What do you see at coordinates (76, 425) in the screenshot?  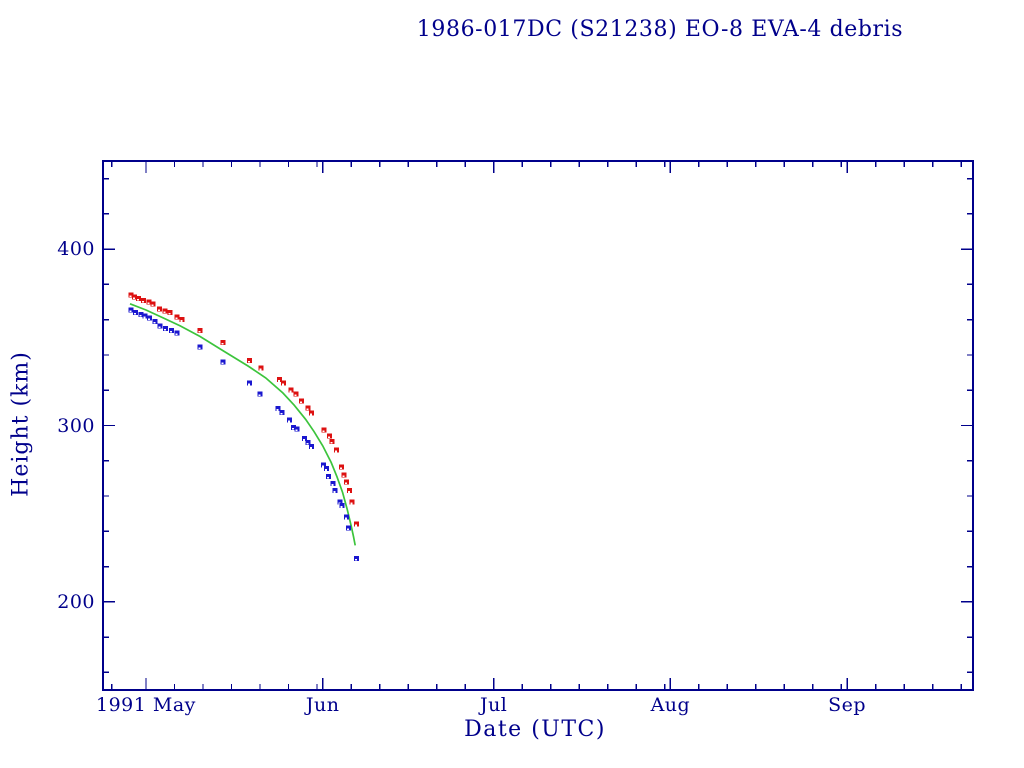 I see `y-tick-label: 300` at bounding box center [76, 425].